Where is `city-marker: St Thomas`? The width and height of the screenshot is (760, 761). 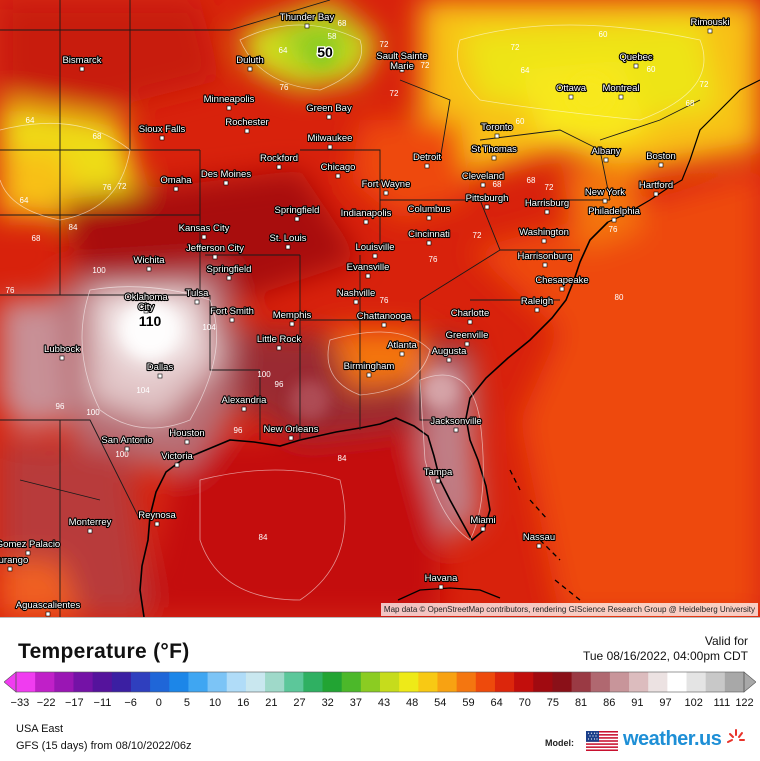 city-marker: St Thomas is located at coordinates (494, 152).